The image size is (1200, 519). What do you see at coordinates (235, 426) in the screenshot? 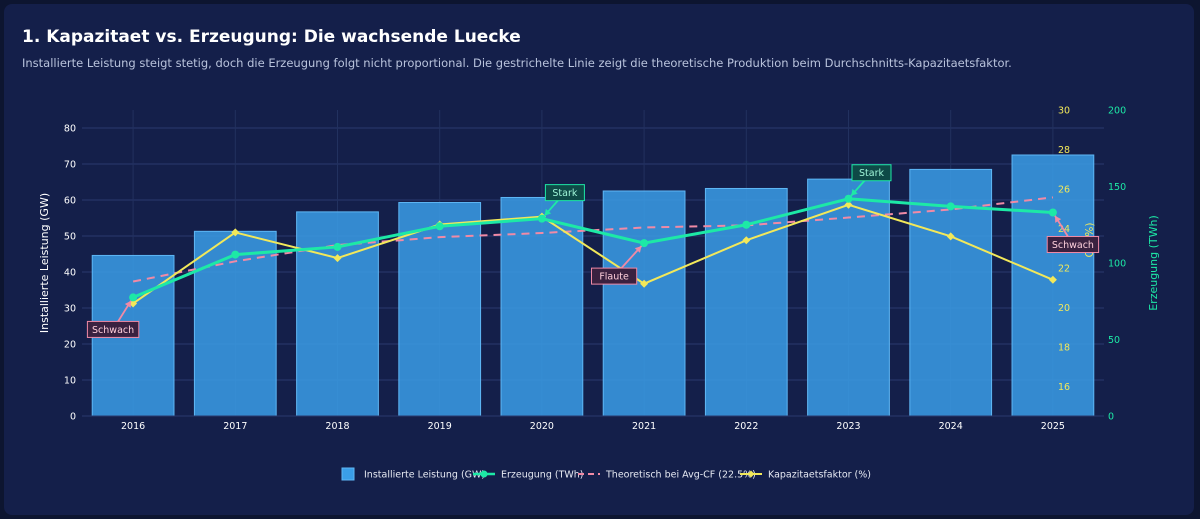
I see `x-tick-label: 2017` at bounding box center [235, 426].